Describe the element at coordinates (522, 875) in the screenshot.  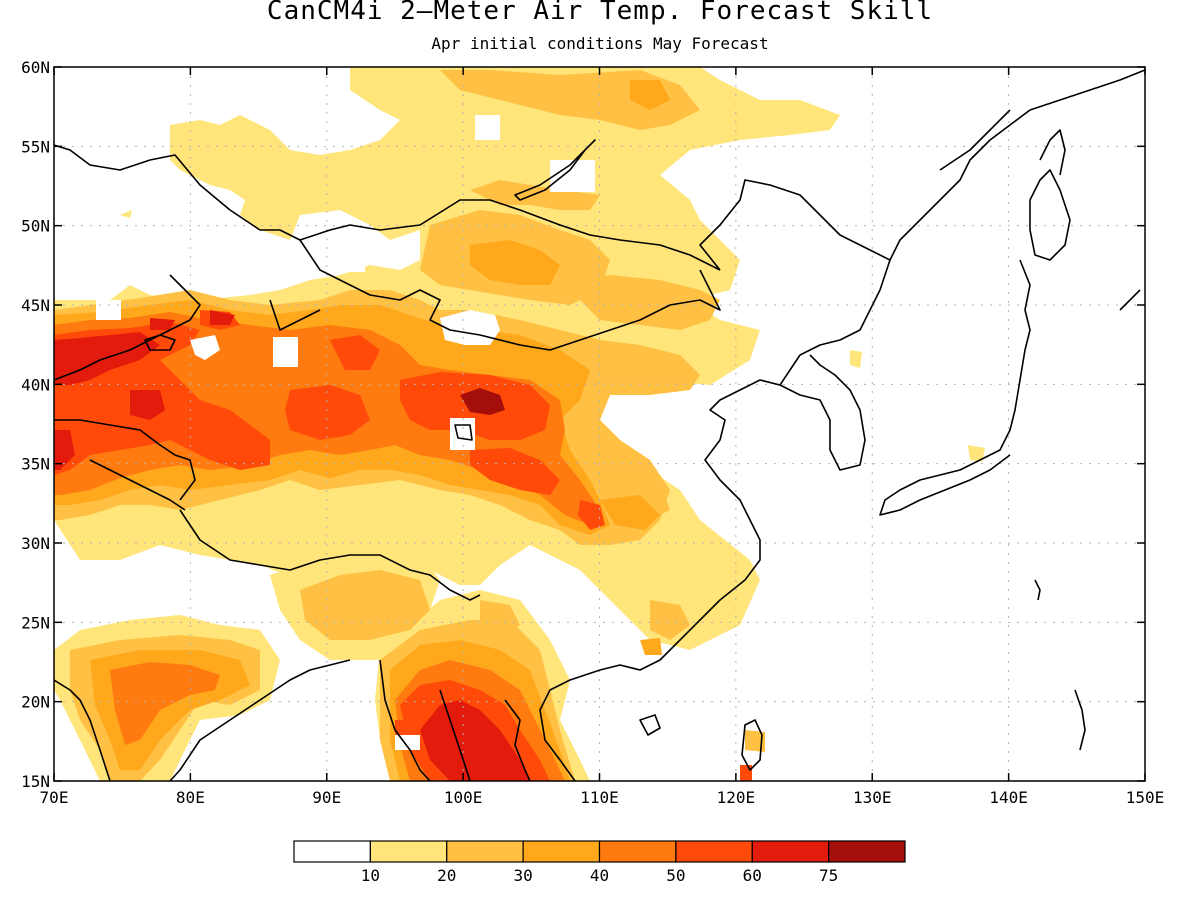
I see `colorbar-label: 30` at that location.